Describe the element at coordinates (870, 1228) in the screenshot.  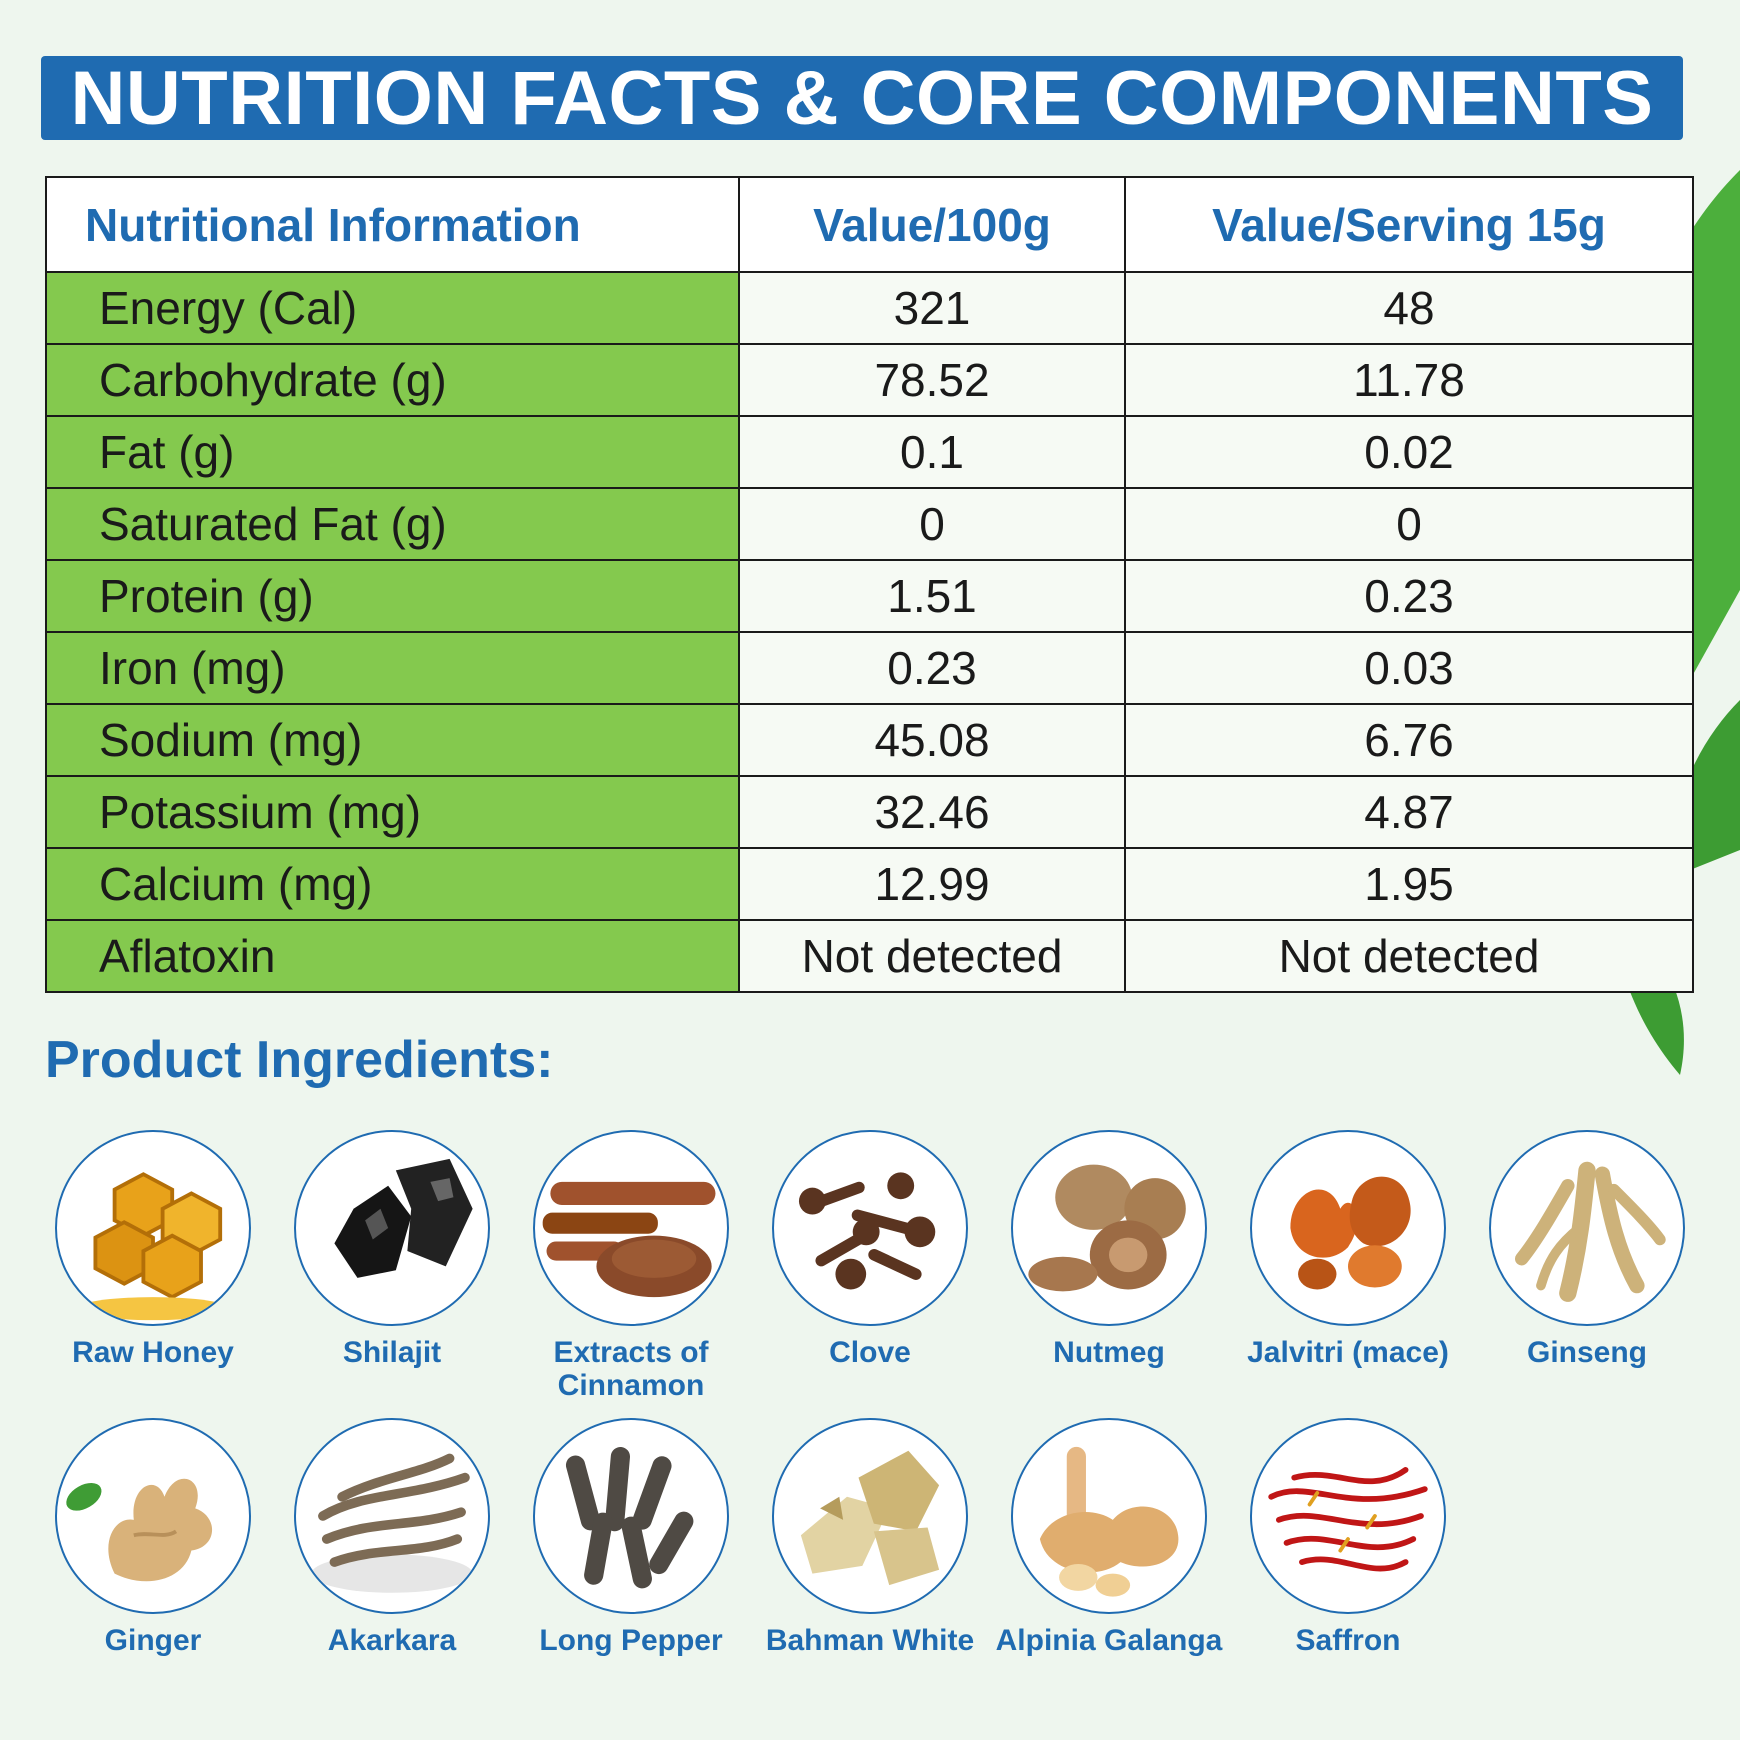
I see `clove-icon` at that location.